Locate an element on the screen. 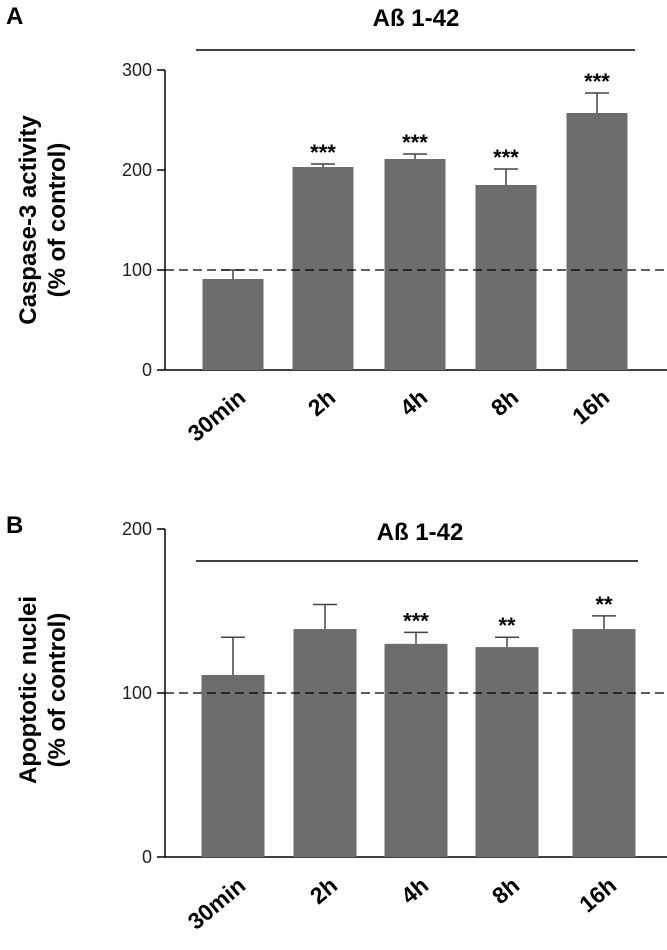  panel-b-ytick-label: 100 is located at coordinates (137, 693).